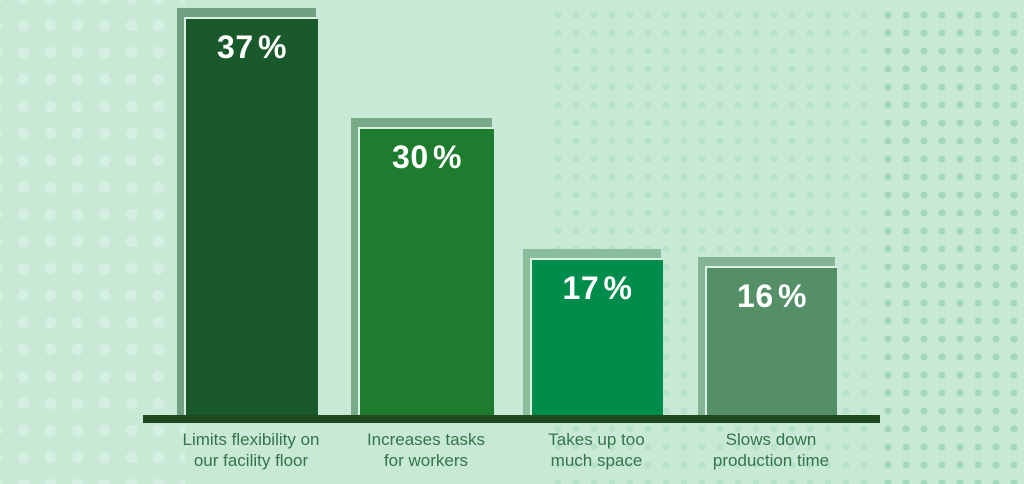 The height and width of the screenshot is (484, 1024). Describe the element at coordinates (771, 439) in the screenshot. I see `category-label-line: Slows down` at that location.